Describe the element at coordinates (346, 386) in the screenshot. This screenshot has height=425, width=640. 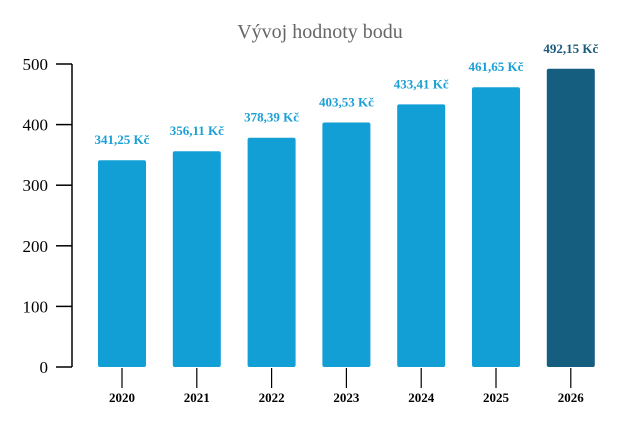
I see `x-axis: 2020 2021 2022 2023 2024 2025 2026` at that location.